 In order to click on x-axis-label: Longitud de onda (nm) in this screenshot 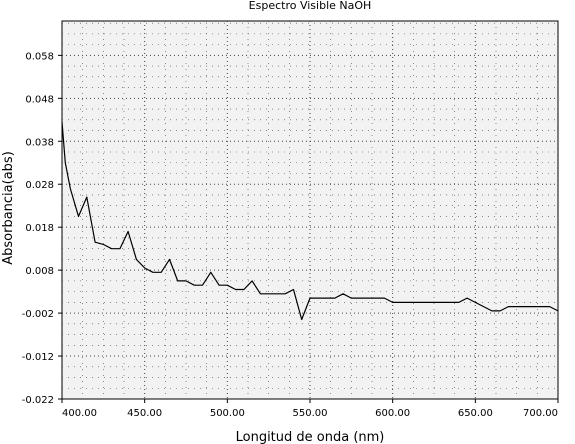, I will do `click(310, 437)`.